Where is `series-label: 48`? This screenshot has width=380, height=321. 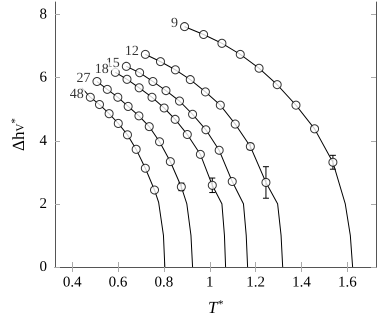
series-label: 48 is located at coordinates (77, 94).